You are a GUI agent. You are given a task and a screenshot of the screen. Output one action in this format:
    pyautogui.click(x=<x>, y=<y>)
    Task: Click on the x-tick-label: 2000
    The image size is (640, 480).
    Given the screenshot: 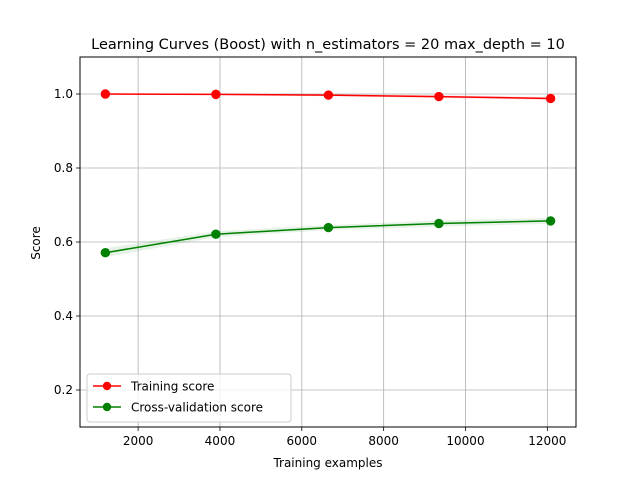 What is the action you would take?
    pyautogui.click(x=138, y=441)
    